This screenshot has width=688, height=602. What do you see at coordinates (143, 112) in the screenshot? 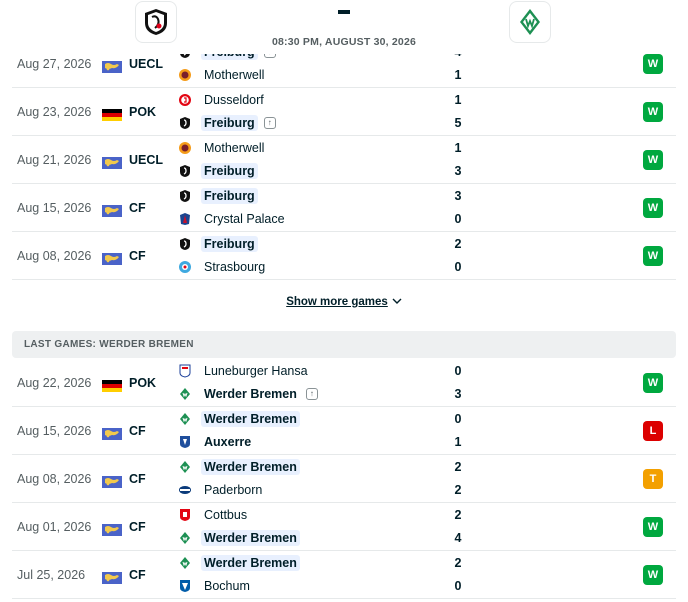
I see `competition-label: POK` at bounding box center [143, 112].